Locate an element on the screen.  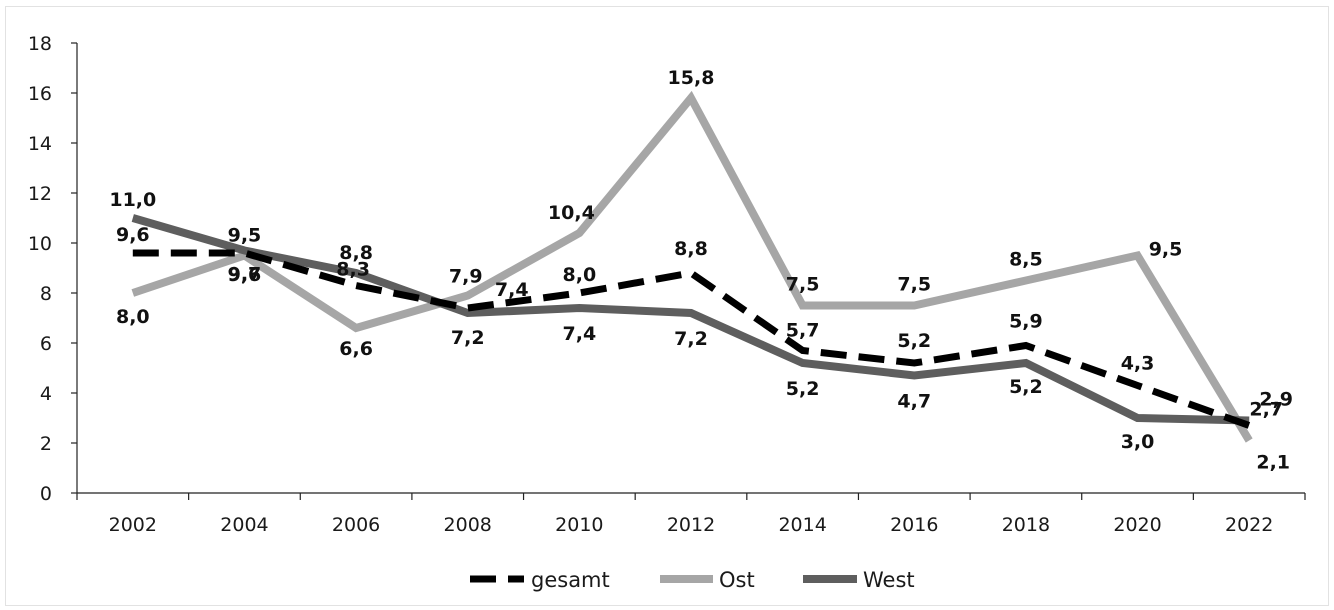
data-label-ost: 7,9 is located at coordinates (466, 277).